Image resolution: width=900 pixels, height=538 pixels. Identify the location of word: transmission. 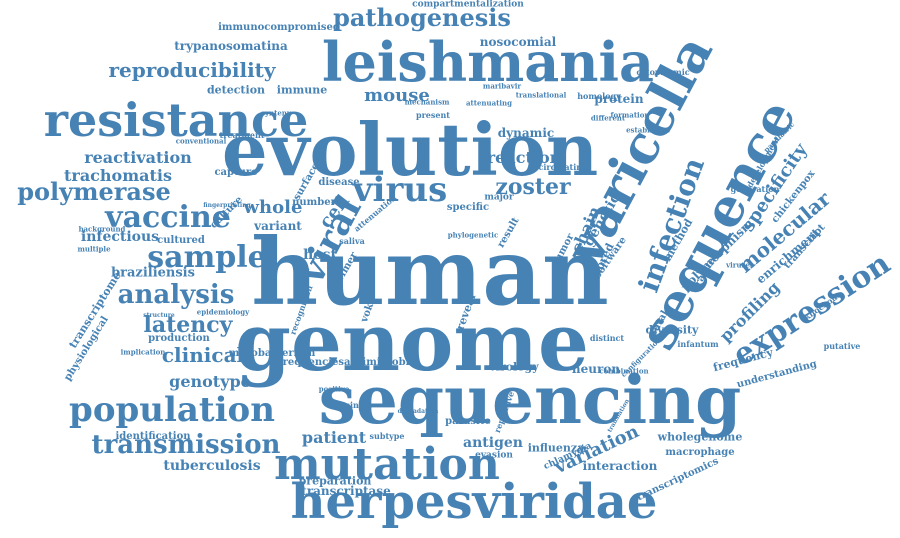
(186, 445).